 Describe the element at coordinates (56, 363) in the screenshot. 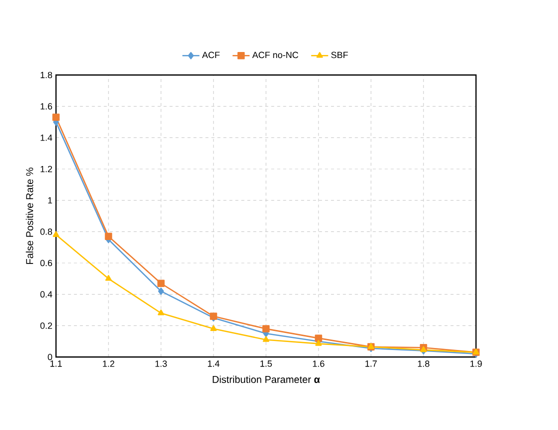

I see `x-tick-label: 1.1` at that location.